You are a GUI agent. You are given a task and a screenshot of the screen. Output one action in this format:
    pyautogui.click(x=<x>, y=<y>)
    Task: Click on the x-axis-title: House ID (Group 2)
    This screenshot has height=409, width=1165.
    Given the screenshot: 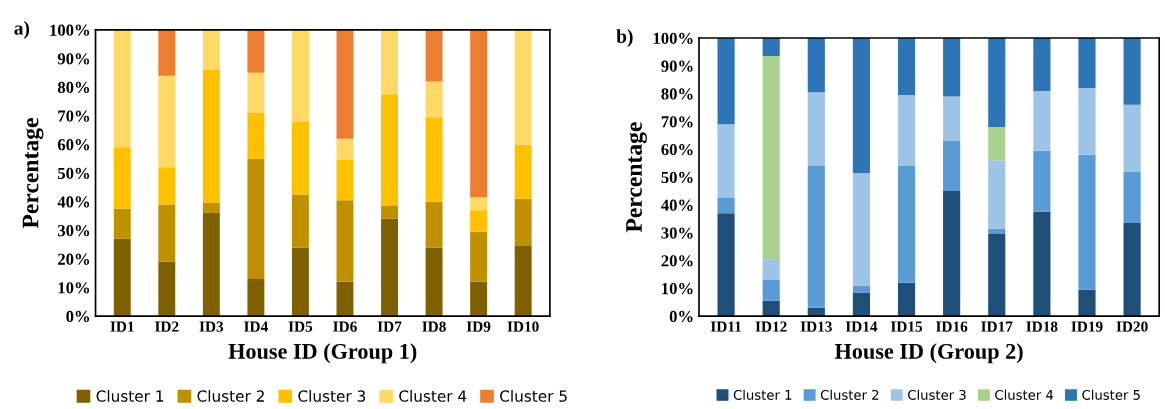 What is the action you would take?
    pyautogui.click(x=928, y=353)
    